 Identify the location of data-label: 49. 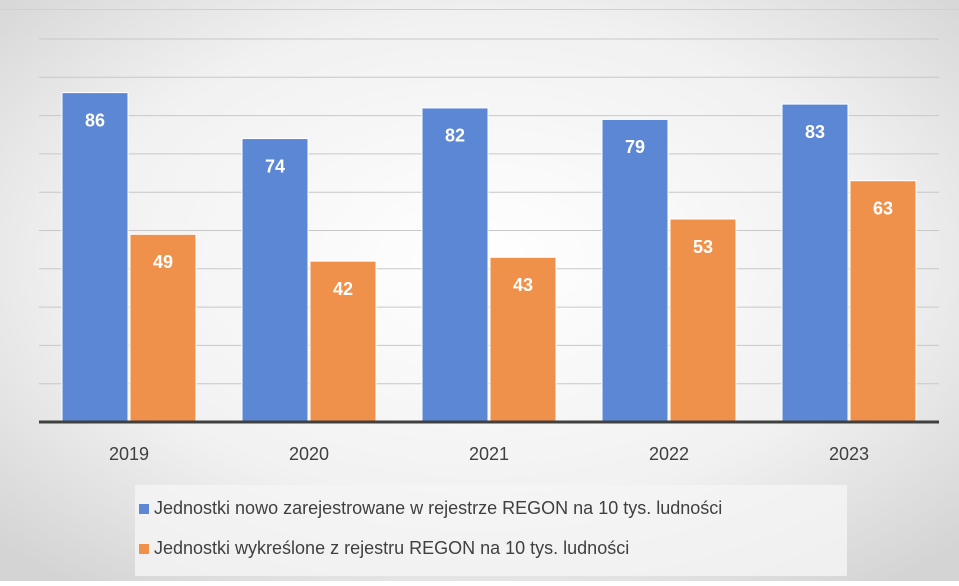
(163, 262).